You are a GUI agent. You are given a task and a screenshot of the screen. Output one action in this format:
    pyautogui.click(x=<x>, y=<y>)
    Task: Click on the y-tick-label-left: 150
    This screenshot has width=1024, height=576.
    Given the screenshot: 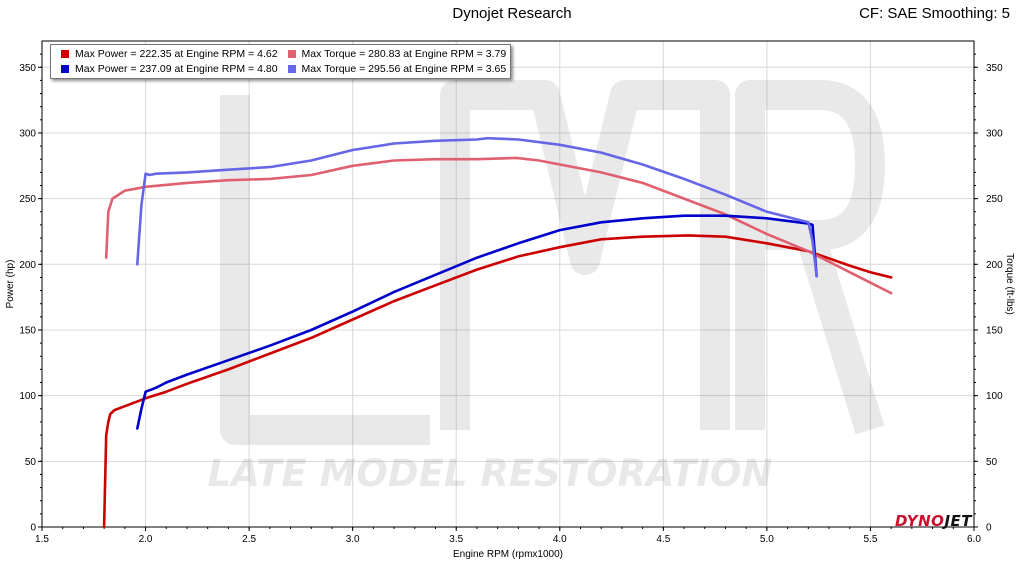 What is the action you would take?
    pyautogui.click(x=27, y=330)
    